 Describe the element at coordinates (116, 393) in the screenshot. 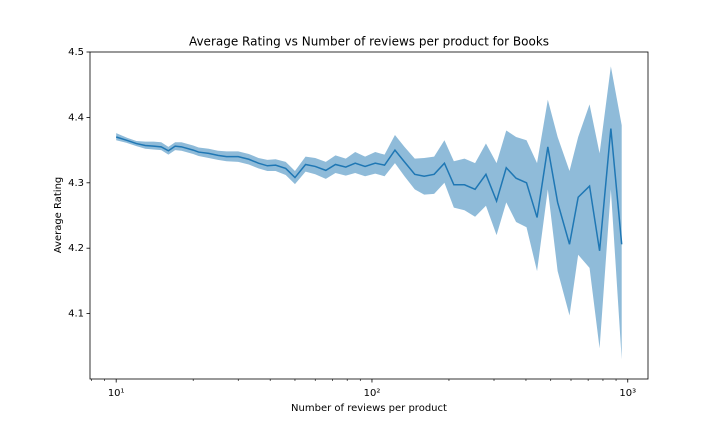

I see `x-tick-label: 10¹` at that location.